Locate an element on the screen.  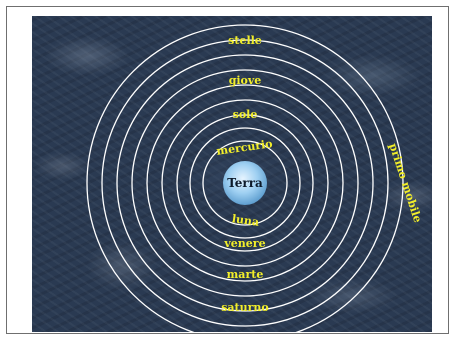
orbit-ring-luna is located at coordinates (245, 183).